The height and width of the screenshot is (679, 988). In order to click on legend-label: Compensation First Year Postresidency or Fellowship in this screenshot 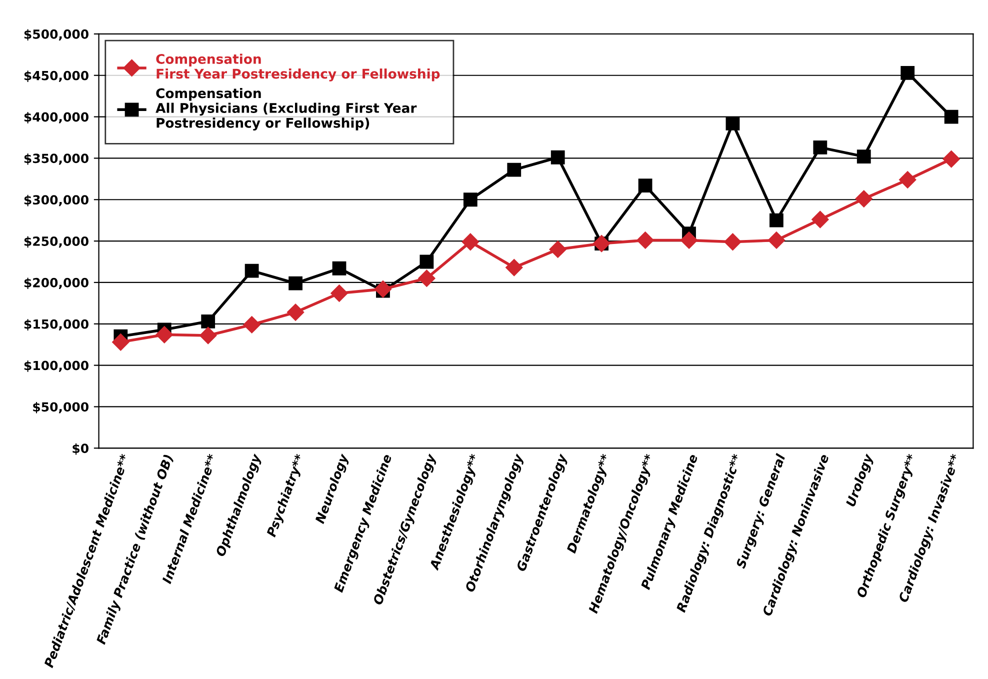, I will do `click(298, 68)`.